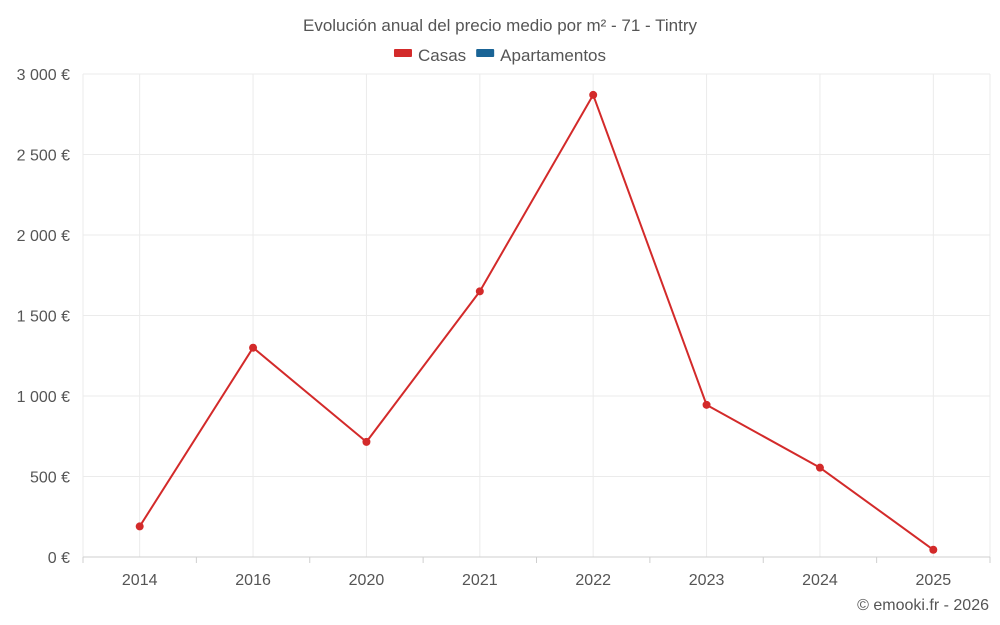 The width and height of the screenshot is (1000, 625). I want to click on chart-legend: Casas Apartamentos, so click(499, 55).